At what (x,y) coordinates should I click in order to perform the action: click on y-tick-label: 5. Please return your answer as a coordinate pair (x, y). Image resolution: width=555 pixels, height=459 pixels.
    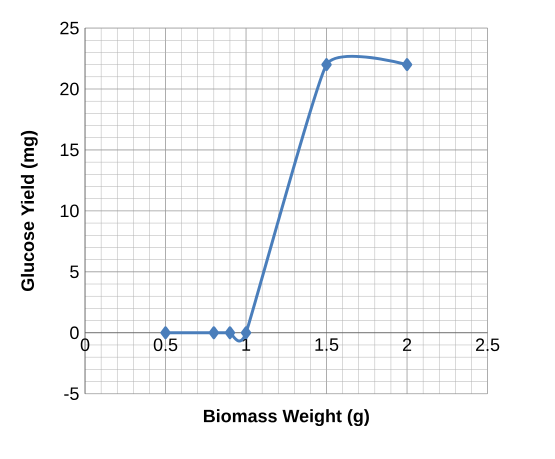
    Looking at the image, I should click on (74, 272).